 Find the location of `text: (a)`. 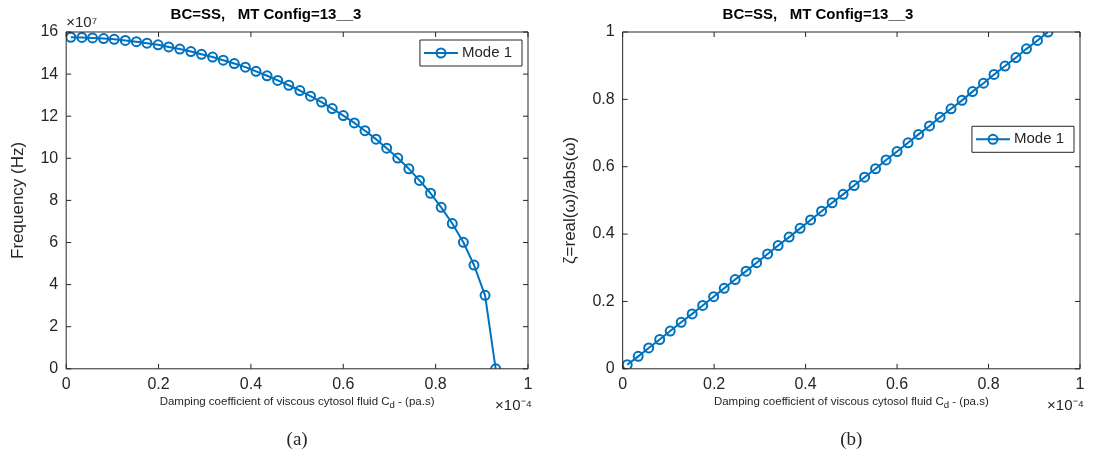

text: (a) is located at coordinates (297, 439).